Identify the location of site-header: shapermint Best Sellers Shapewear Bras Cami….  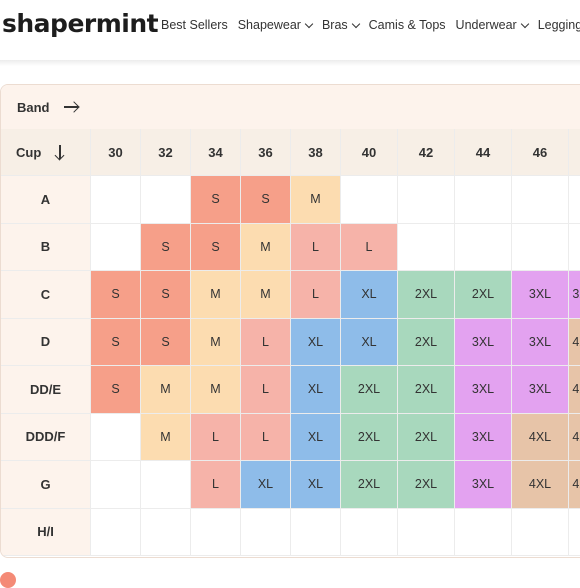
(290, 28).